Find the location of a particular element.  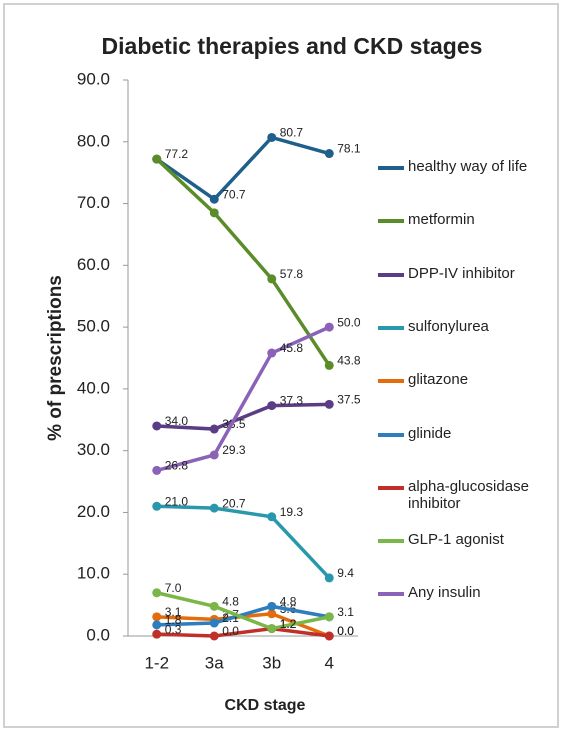

legend-item: glitazone is located at coordinates (468, 379).